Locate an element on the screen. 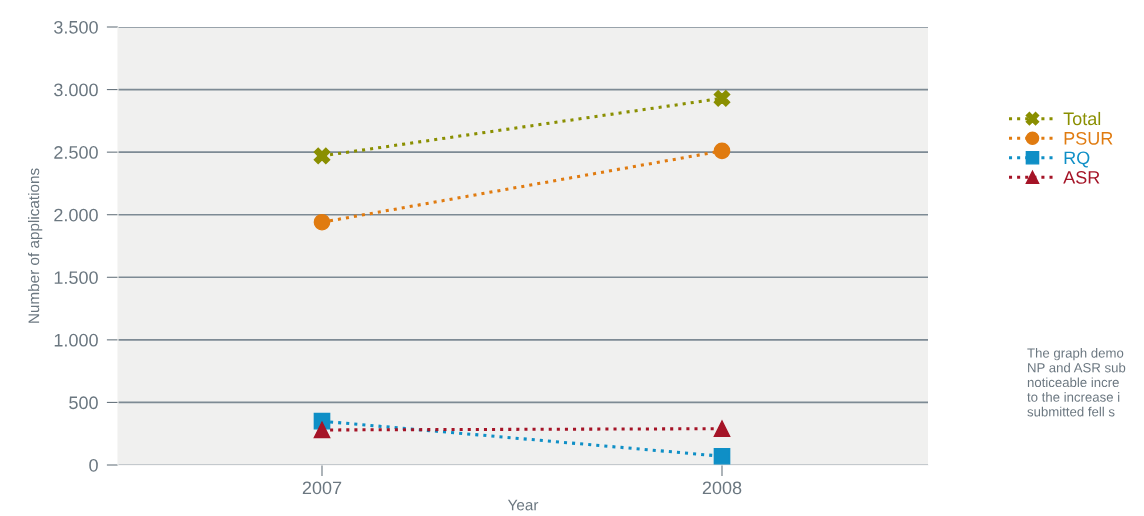 This screenshot has height=516, width=1144. y-tick-label: 1.000 is located at coordinates (76, 340).